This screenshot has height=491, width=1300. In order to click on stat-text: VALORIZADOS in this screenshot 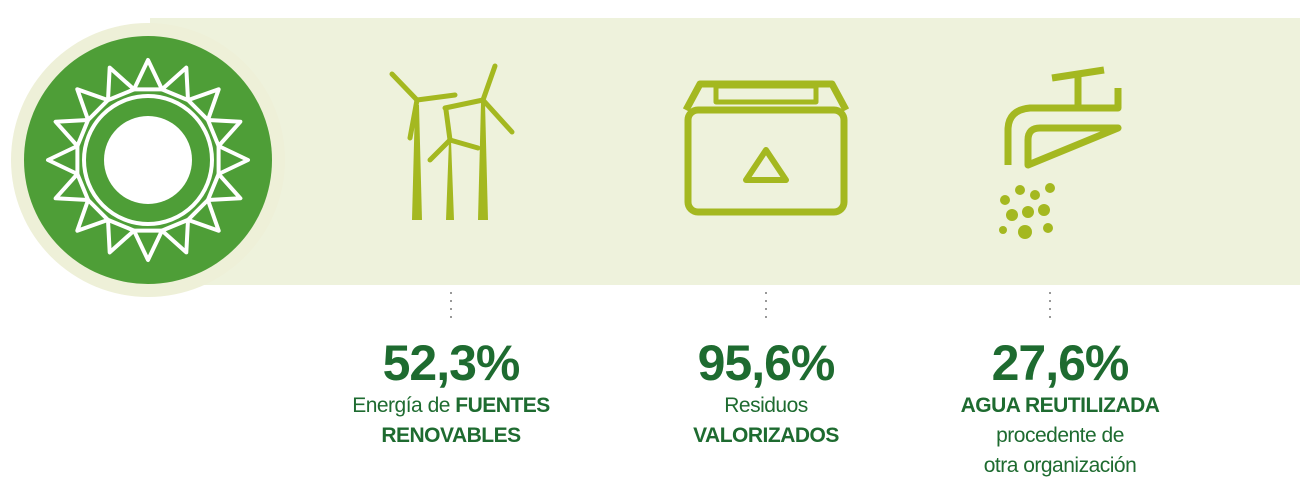, I will do `click(766, 435)`.